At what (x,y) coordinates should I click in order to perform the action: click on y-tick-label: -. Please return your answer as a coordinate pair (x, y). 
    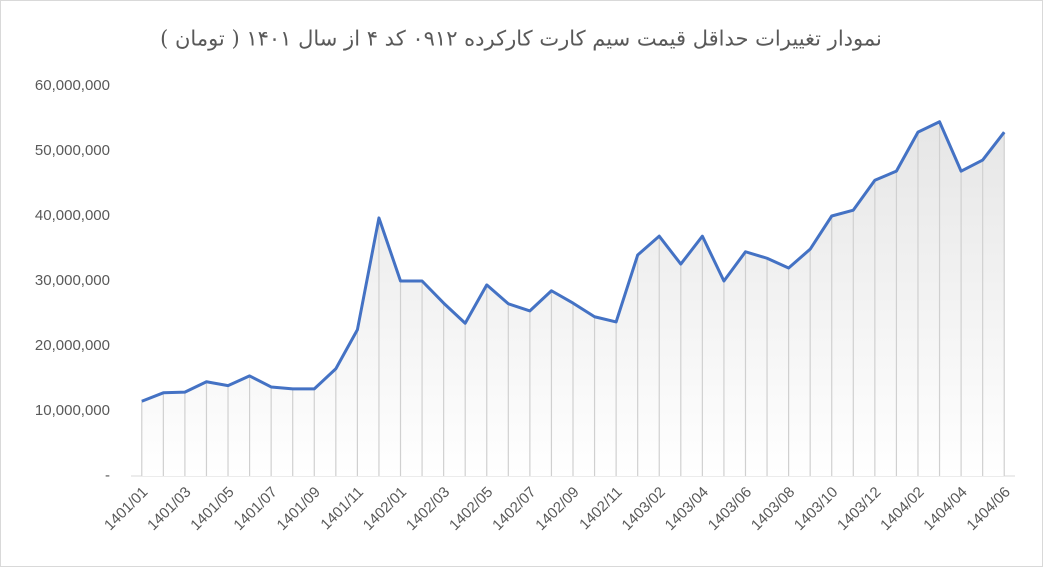
    Looking at the image, I should click on (107, 475).